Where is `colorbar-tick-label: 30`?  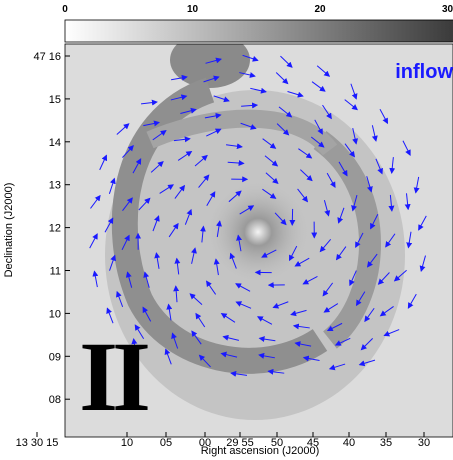 colorbar-tick-label: 30 is located at coordinates (447, 9).